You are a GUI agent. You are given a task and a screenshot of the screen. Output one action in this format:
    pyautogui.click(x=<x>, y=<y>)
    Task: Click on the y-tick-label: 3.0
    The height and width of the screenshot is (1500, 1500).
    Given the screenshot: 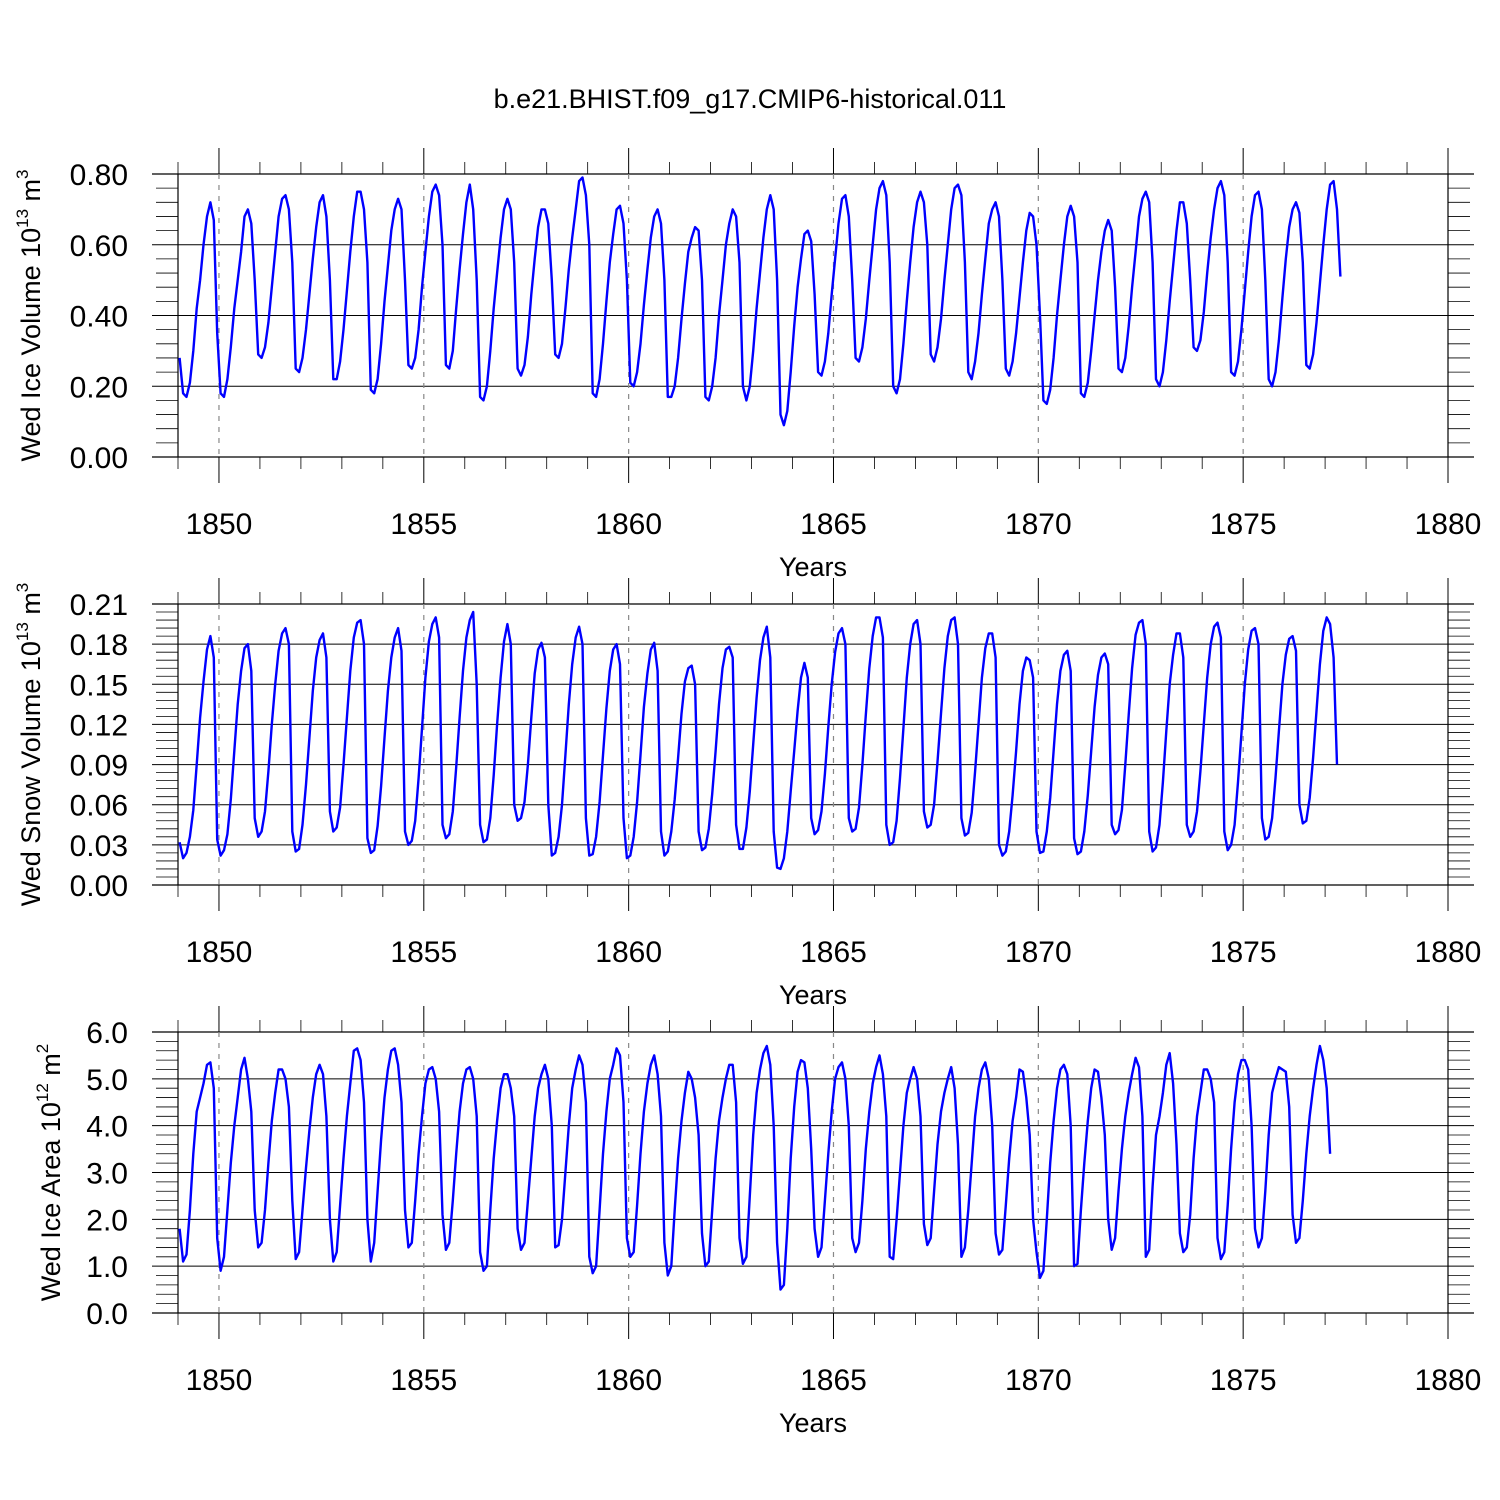 What is the action you would take?
    pyautogui.click(x=107, y=1174)
    